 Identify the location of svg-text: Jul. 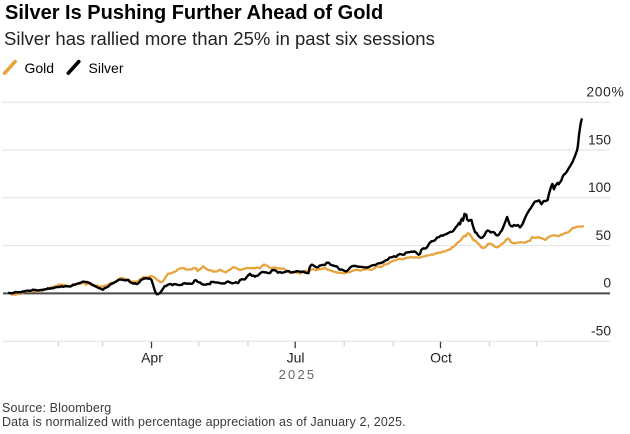
(296, 358).